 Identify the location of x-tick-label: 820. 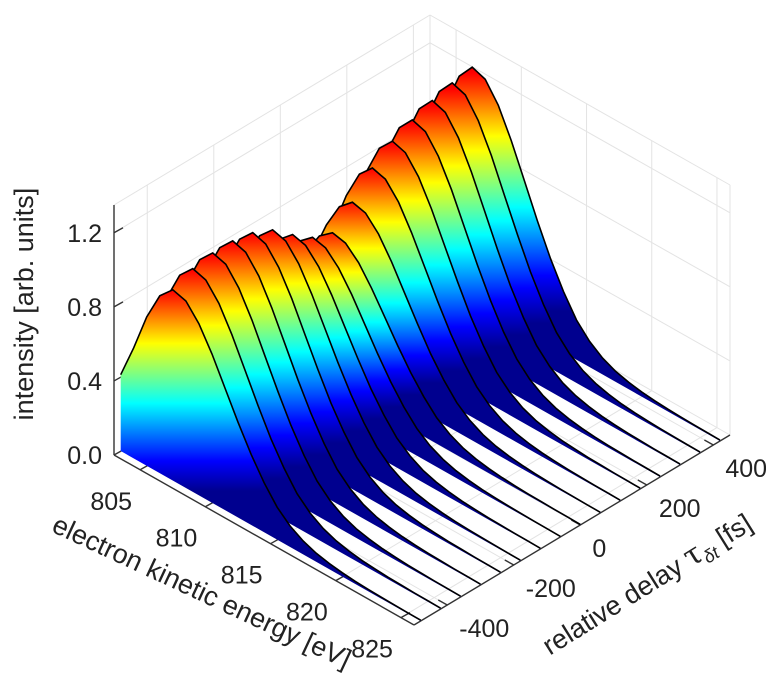
(307, 613).